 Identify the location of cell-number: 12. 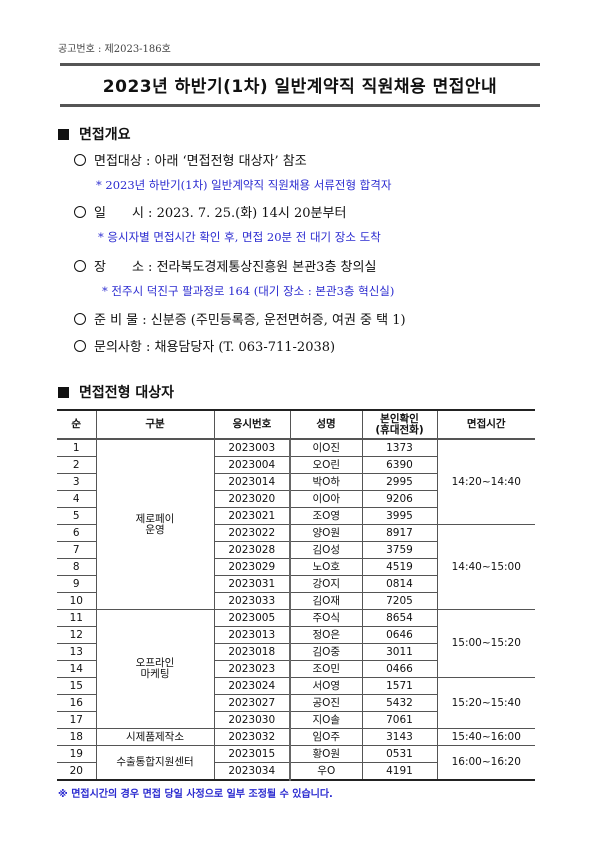
(77, 635).